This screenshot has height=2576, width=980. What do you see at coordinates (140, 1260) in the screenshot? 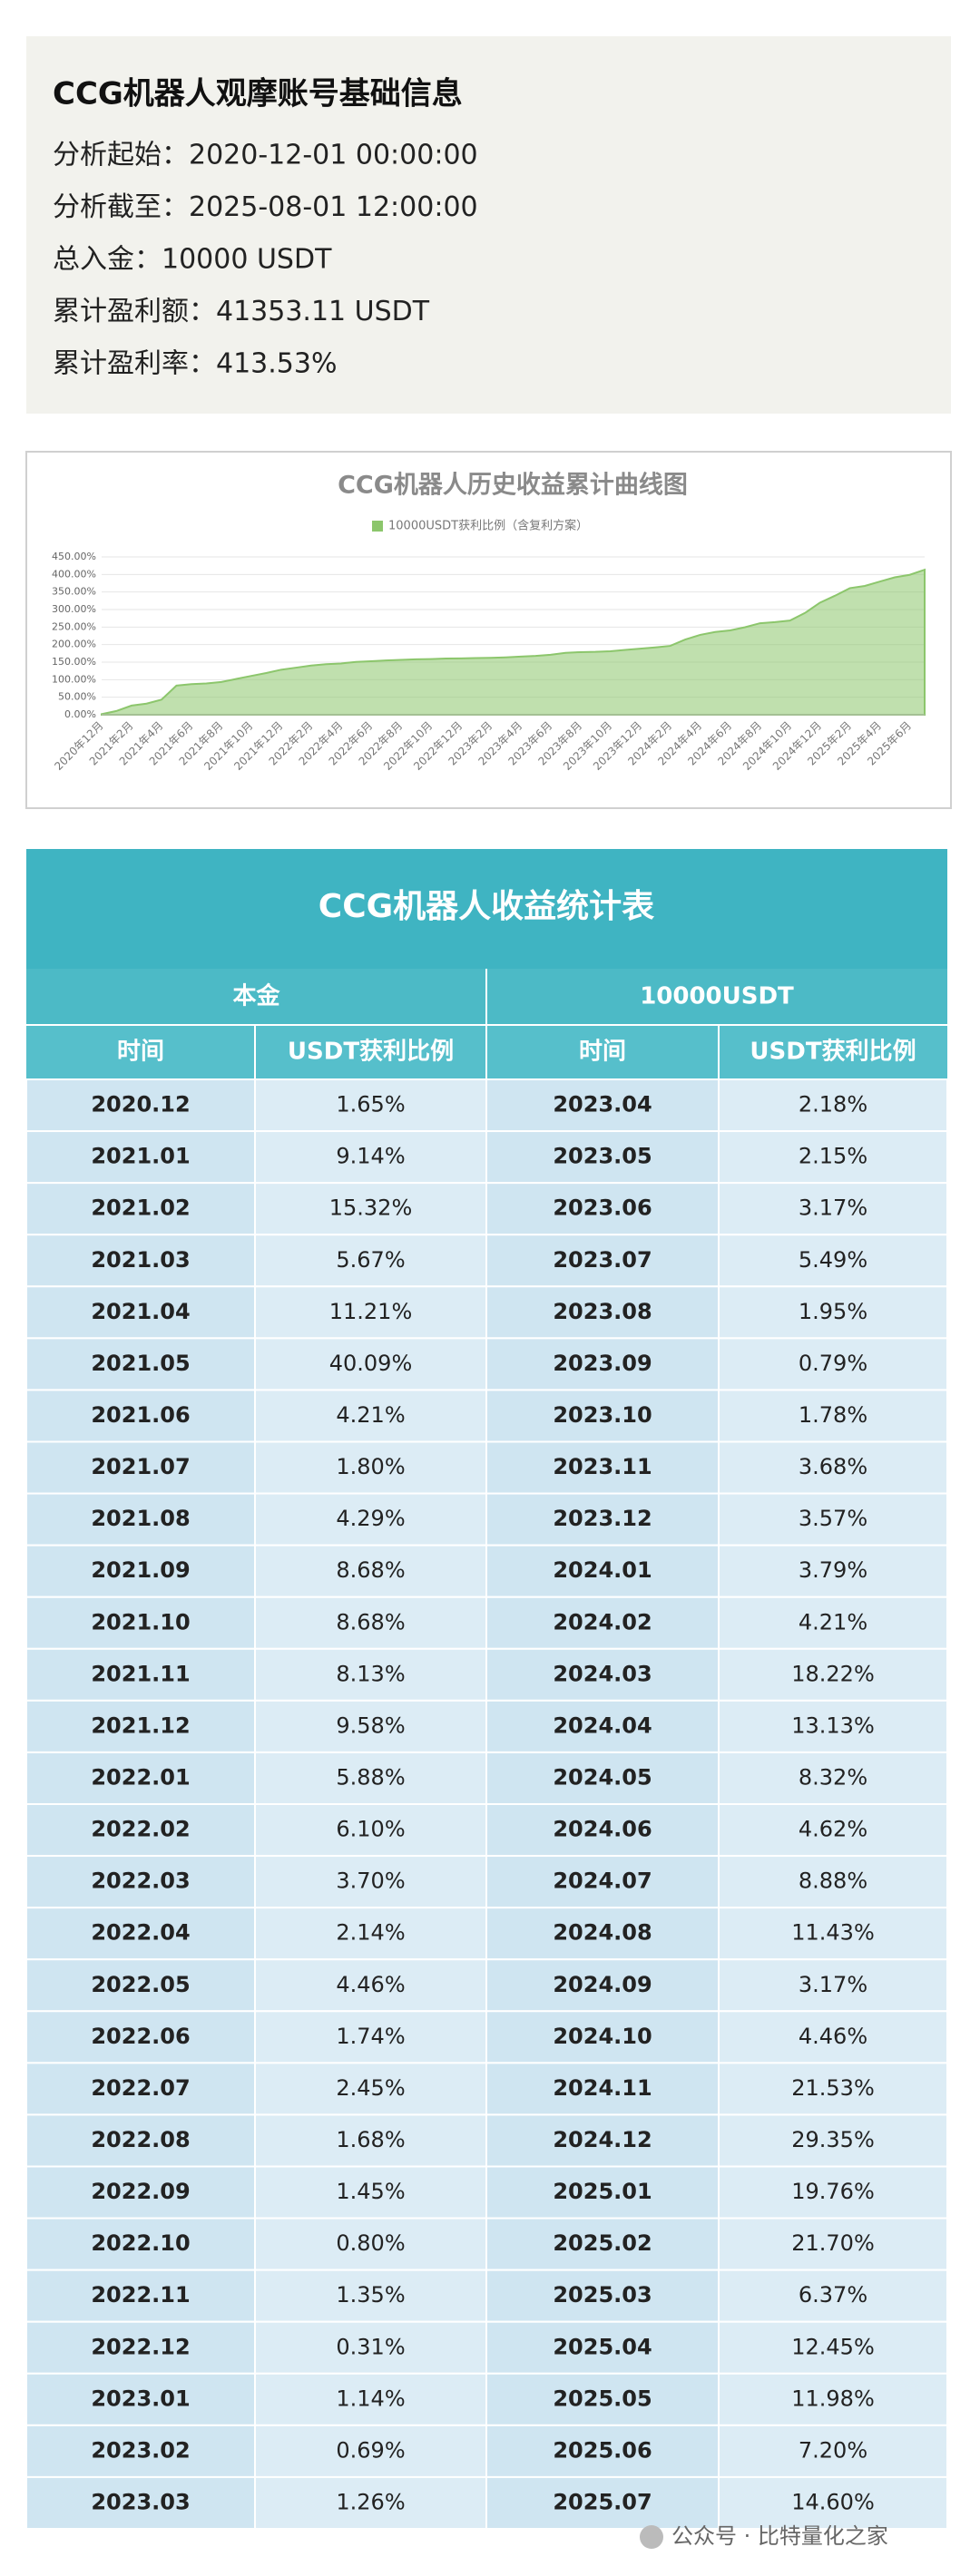
I see `cell-date: 2021.03` at bounding box center [140, 1260].